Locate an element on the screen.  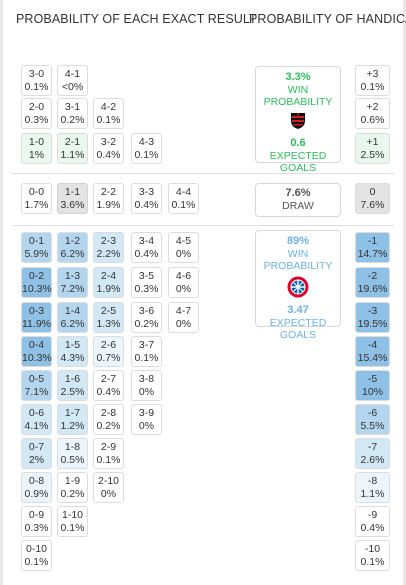
score-probability: 6.2% is located at coordinates (72, 324).